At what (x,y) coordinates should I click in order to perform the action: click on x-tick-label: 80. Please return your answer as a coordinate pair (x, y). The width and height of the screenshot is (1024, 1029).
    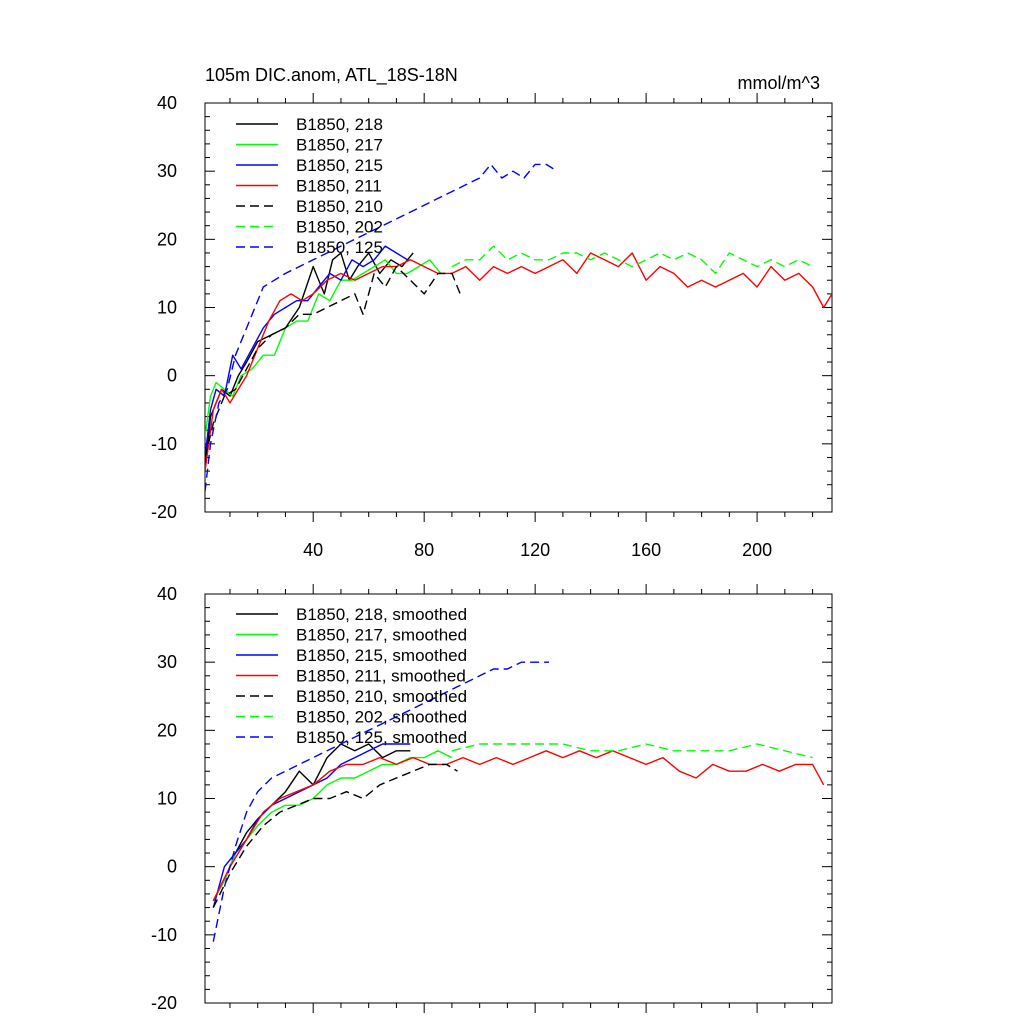
    Looking at the image, I should click on (424, 550).